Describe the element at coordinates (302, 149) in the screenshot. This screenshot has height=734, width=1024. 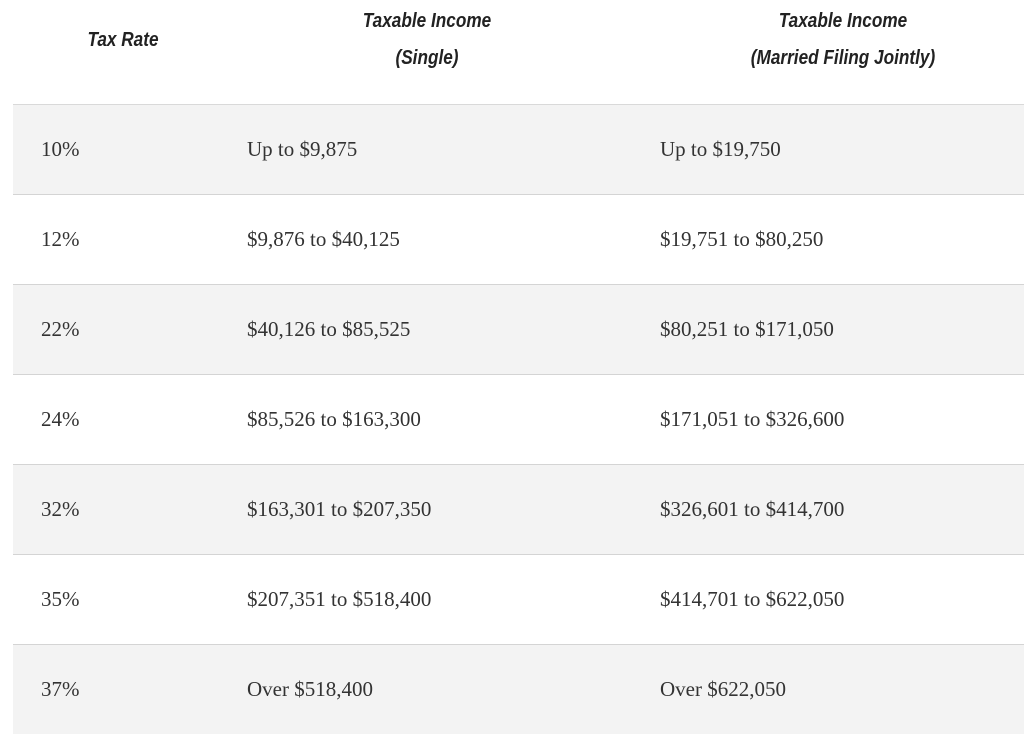
I see `cell-income-single: Up to $9,875` at that location.